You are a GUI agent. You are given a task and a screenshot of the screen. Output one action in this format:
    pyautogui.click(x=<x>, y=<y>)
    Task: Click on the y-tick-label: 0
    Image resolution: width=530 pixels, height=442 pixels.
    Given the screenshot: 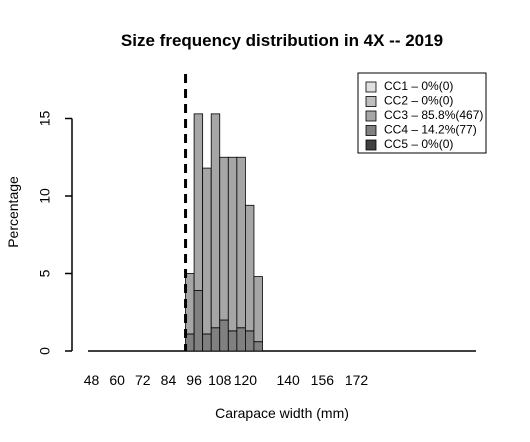 What is the action you would take?
    pyautogui.click(x=45, y=351)
    